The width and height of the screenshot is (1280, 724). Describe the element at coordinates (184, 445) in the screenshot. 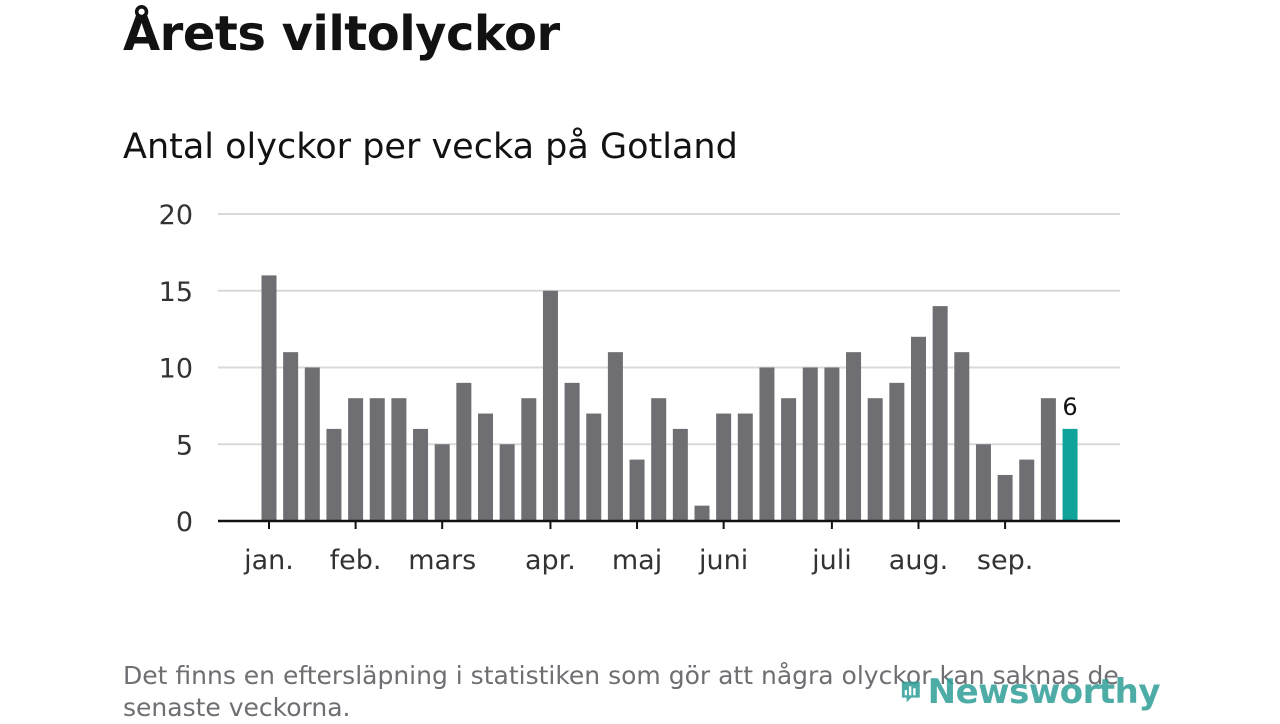

I see `y-tick-label: 5` at that location.